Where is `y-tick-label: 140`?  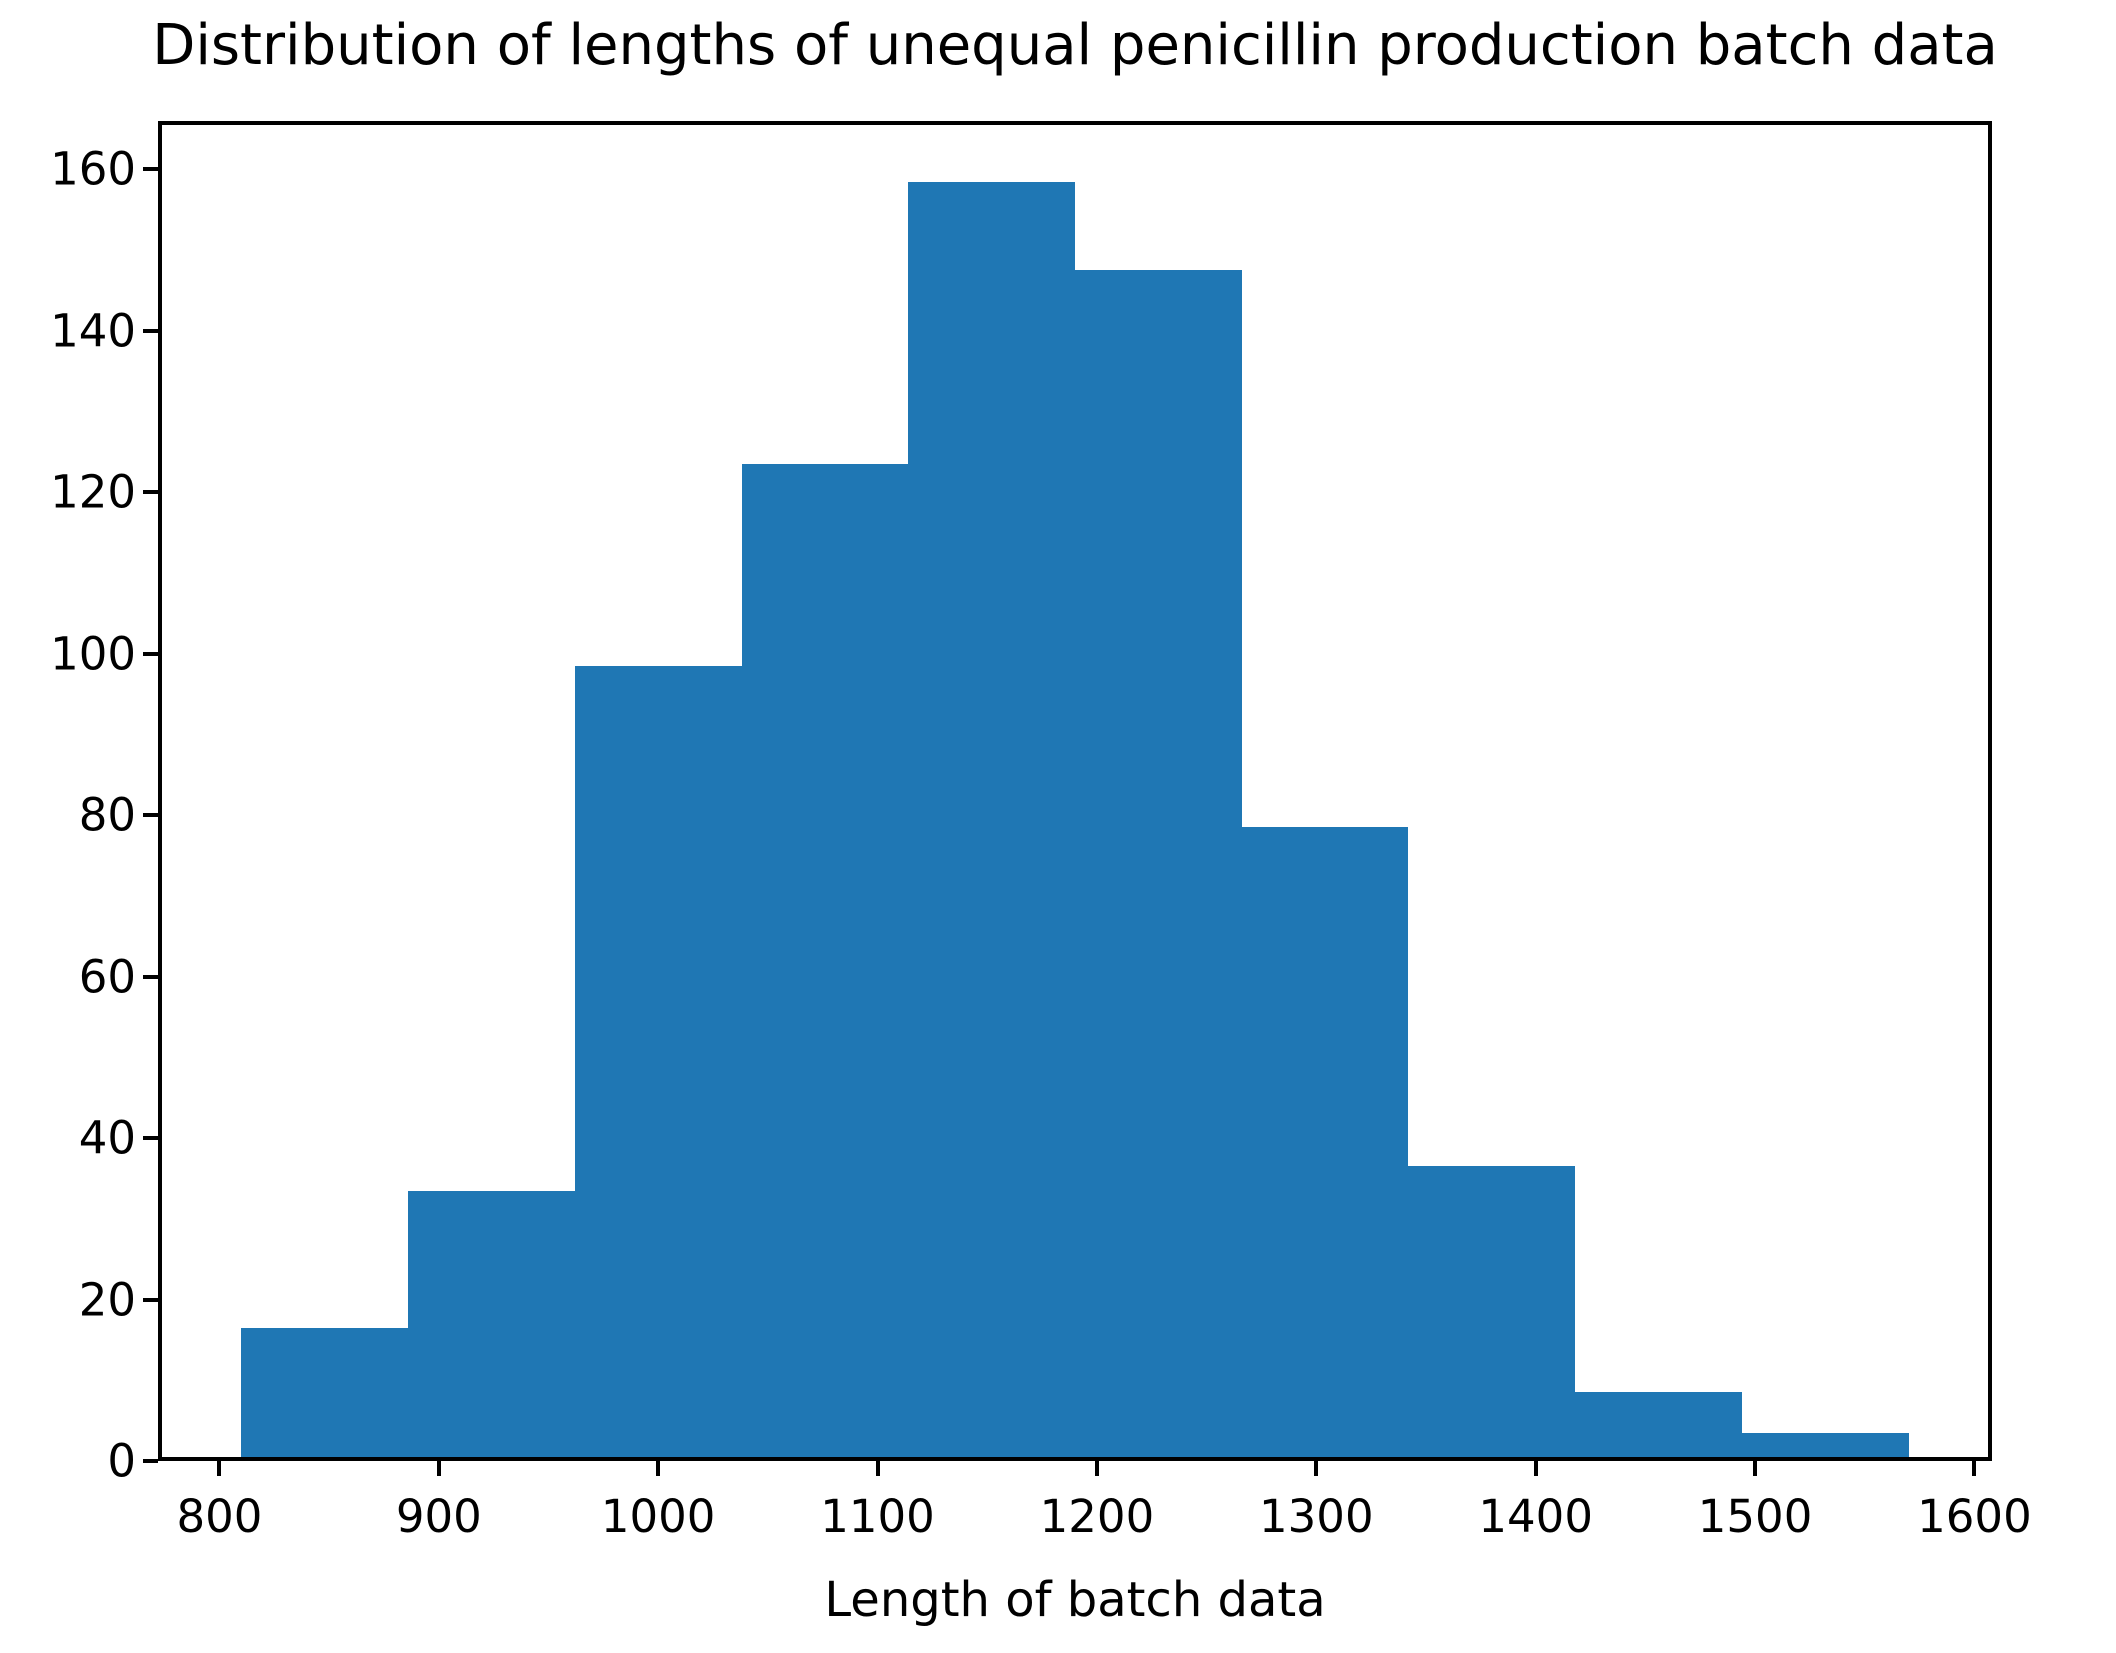 y-tick-label: 140 is located at coordinates (93, 331).